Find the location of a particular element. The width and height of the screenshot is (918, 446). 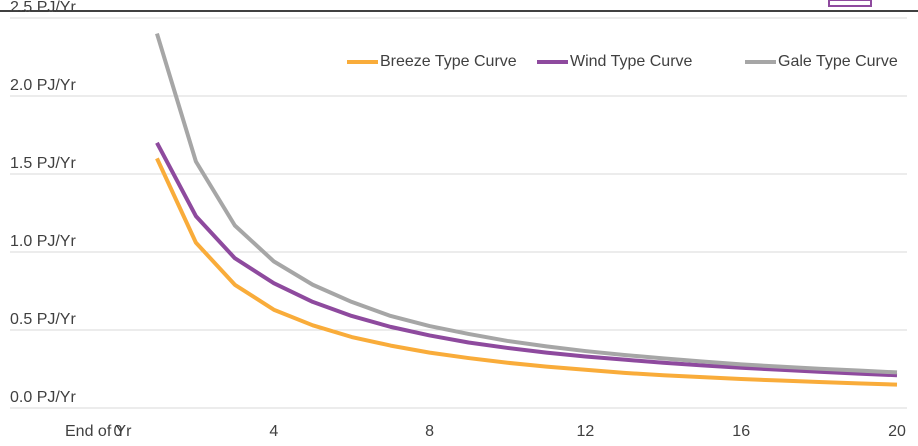

legend-label: Breeze Type Curve is located at coordinates (448, 61).